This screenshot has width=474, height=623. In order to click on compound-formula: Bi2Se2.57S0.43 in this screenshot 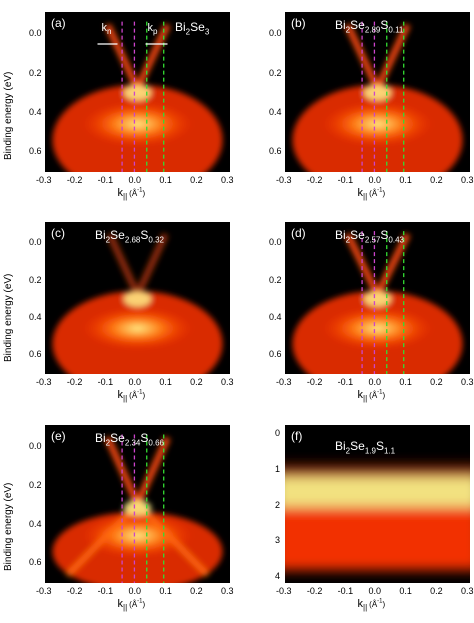, I will do `click(369, 236)`.